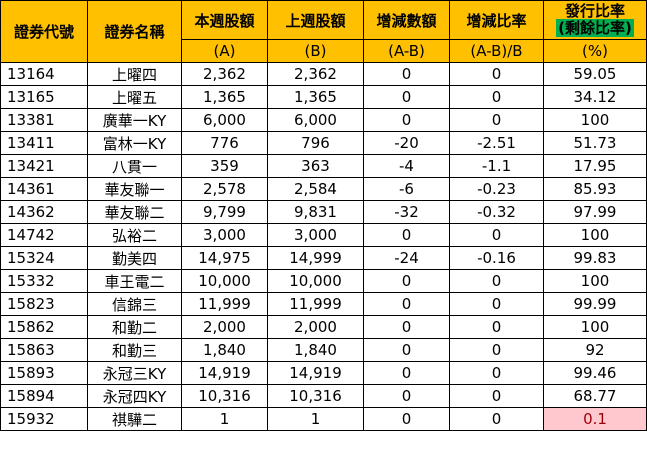 This screenshot has width=647, height=463. What do you see at coordinates (134, 74) in the screenshot?
I see `cell-name: 上曜四` at bounding box center [134, 74].